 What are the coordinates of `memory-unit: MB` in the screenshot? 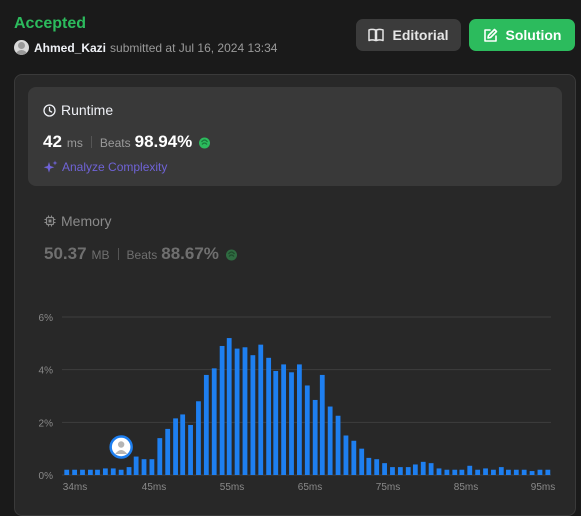 It's located at (100, 255).